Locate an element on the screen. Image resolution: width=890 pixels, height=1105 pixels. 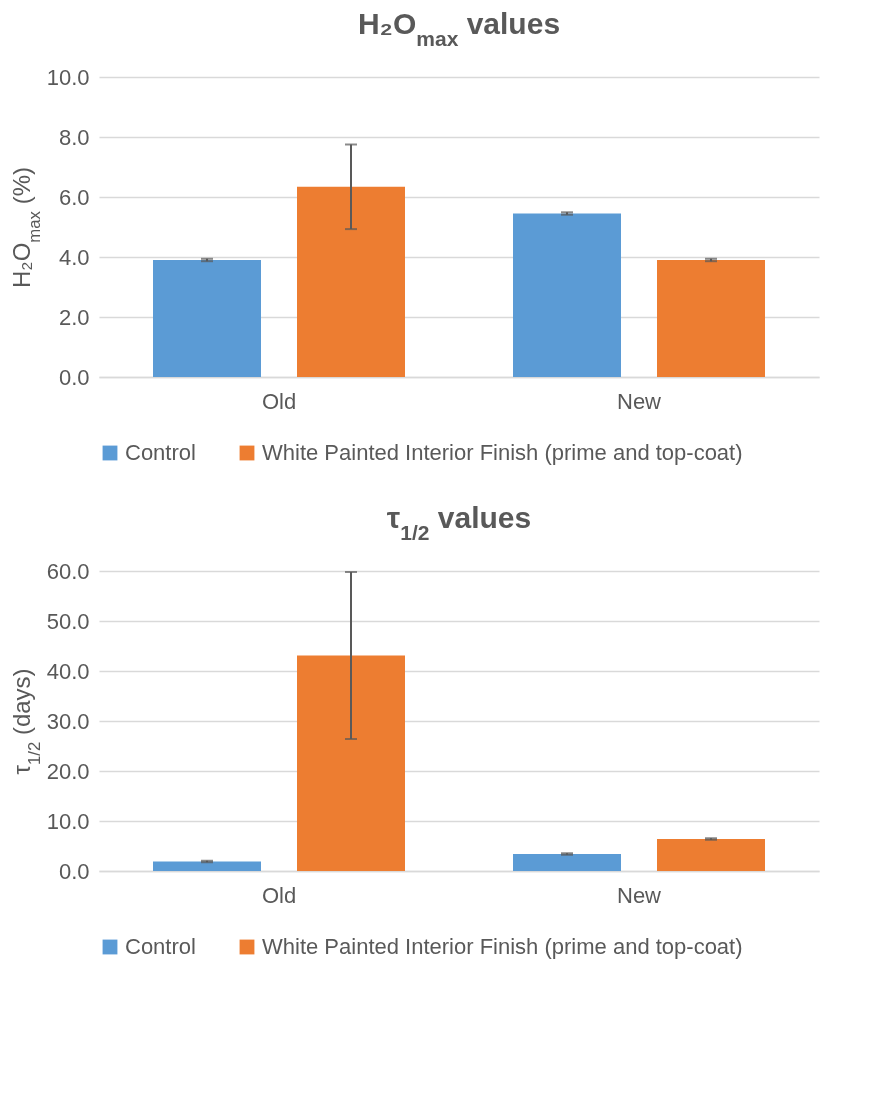
y-tick-label: 4.0 is located at coordinates (74, 257).